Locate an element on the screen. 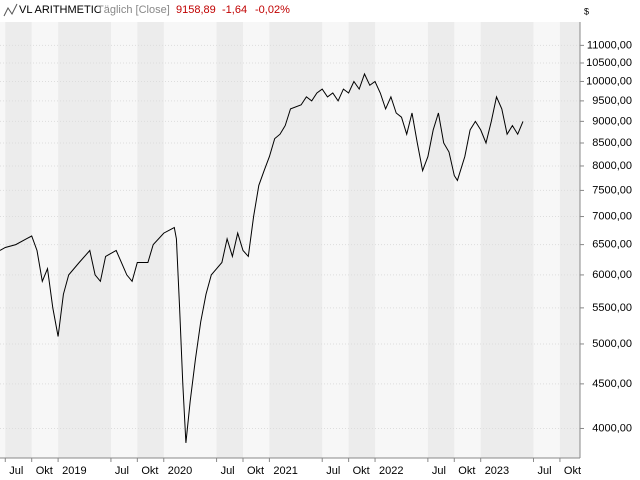  y-tick-label: 9500,00 is located at coordinates (612, 101).